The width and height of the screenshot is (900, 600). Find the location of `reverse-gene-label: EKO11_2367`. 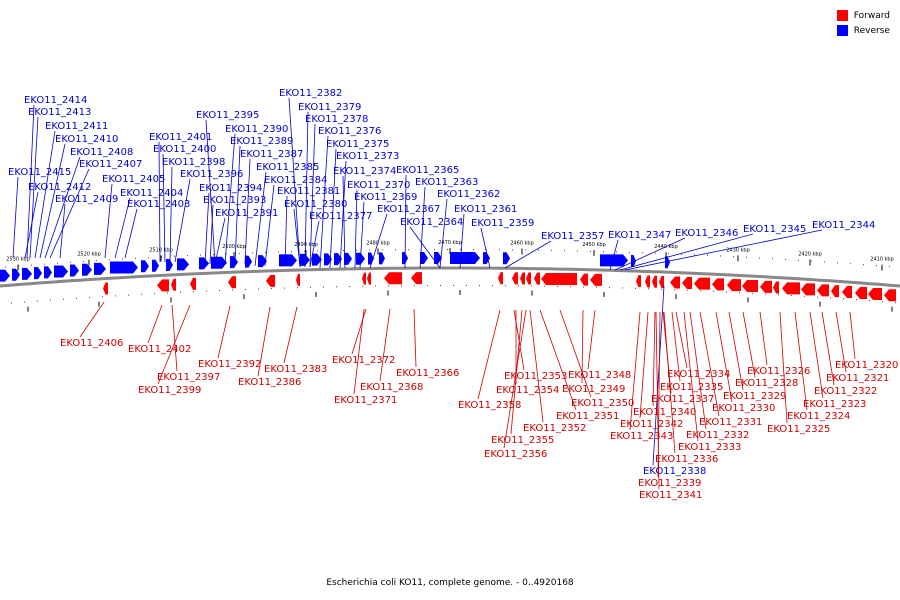

reverse-gene-label: EKO11_2367 is located at coordinates (408, 209).